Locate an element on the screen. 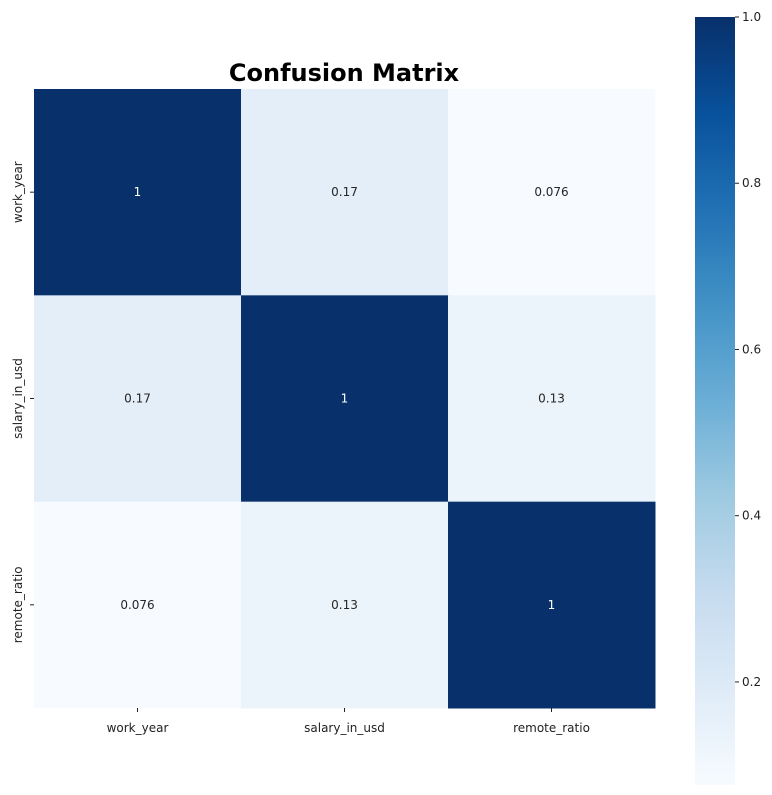 The image size is (772, 795). y-tick-label: remote_ratio is located at coordinates (18, 604).